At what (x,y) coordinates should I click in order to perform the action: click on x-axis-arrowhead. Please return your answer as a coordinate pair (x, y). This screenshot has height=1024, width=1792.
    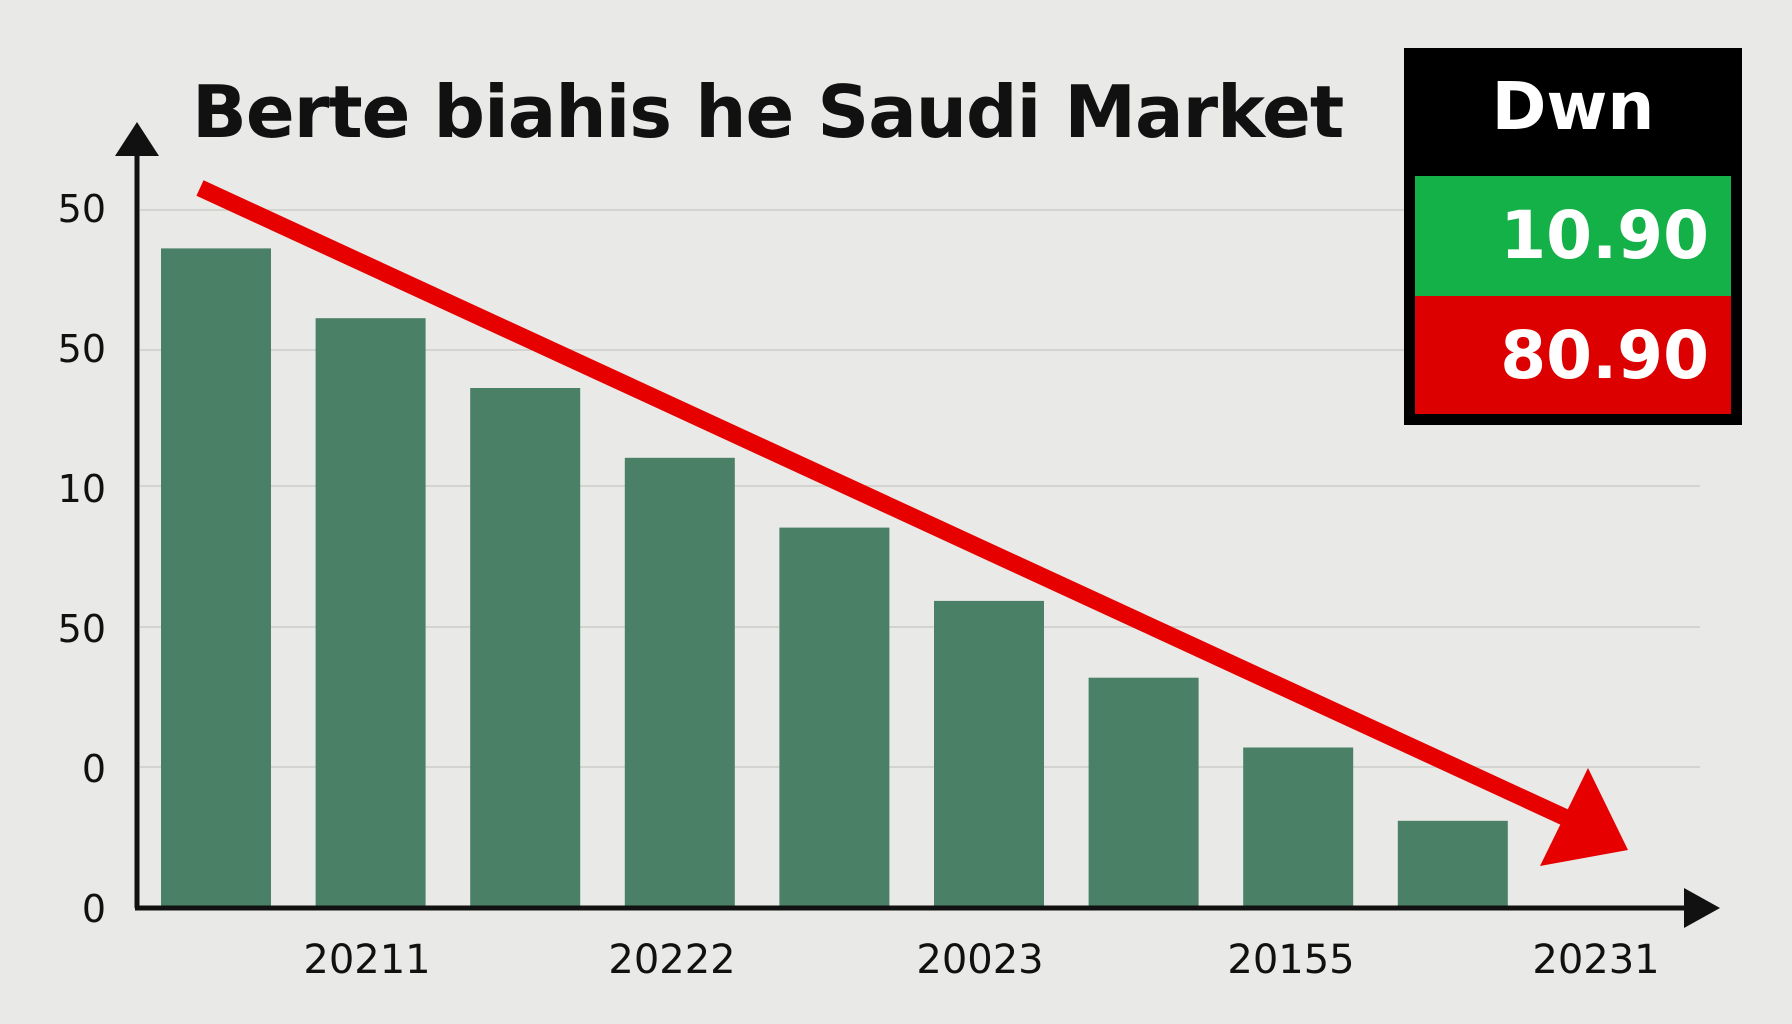
    Looking at the image, I should click on (1702, 908).